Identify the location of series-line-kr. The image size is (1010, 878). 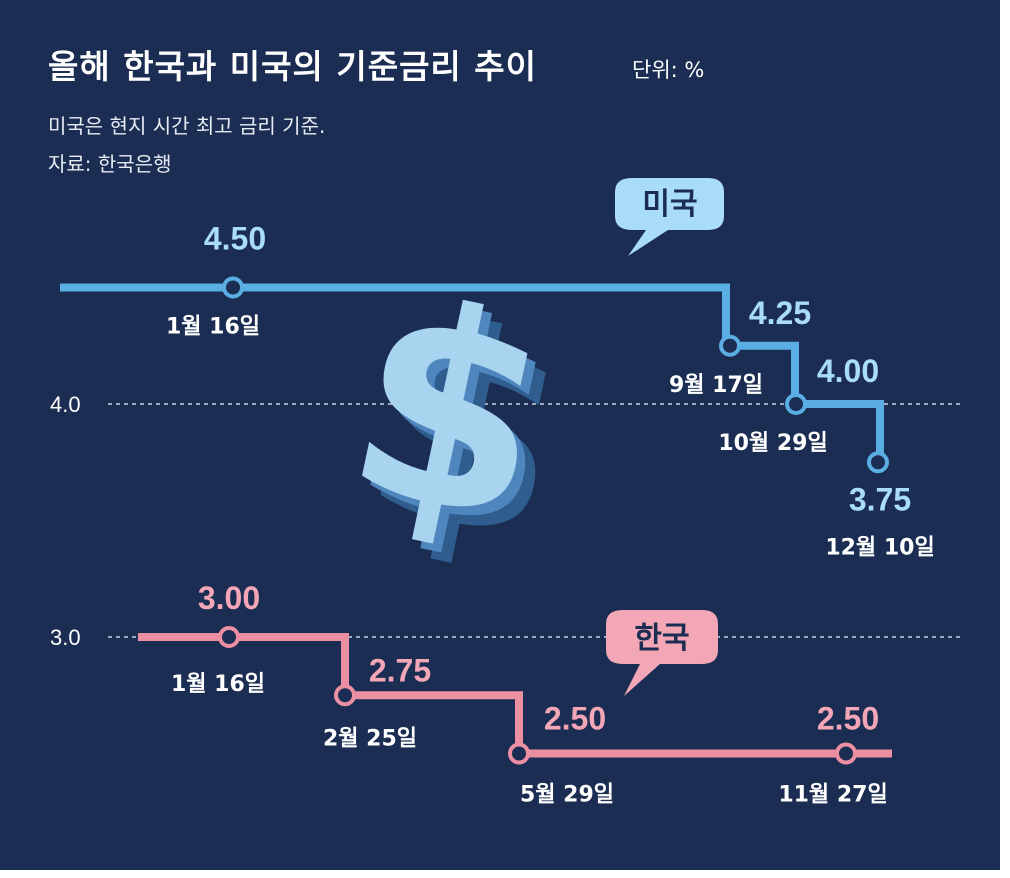
(515, 695).